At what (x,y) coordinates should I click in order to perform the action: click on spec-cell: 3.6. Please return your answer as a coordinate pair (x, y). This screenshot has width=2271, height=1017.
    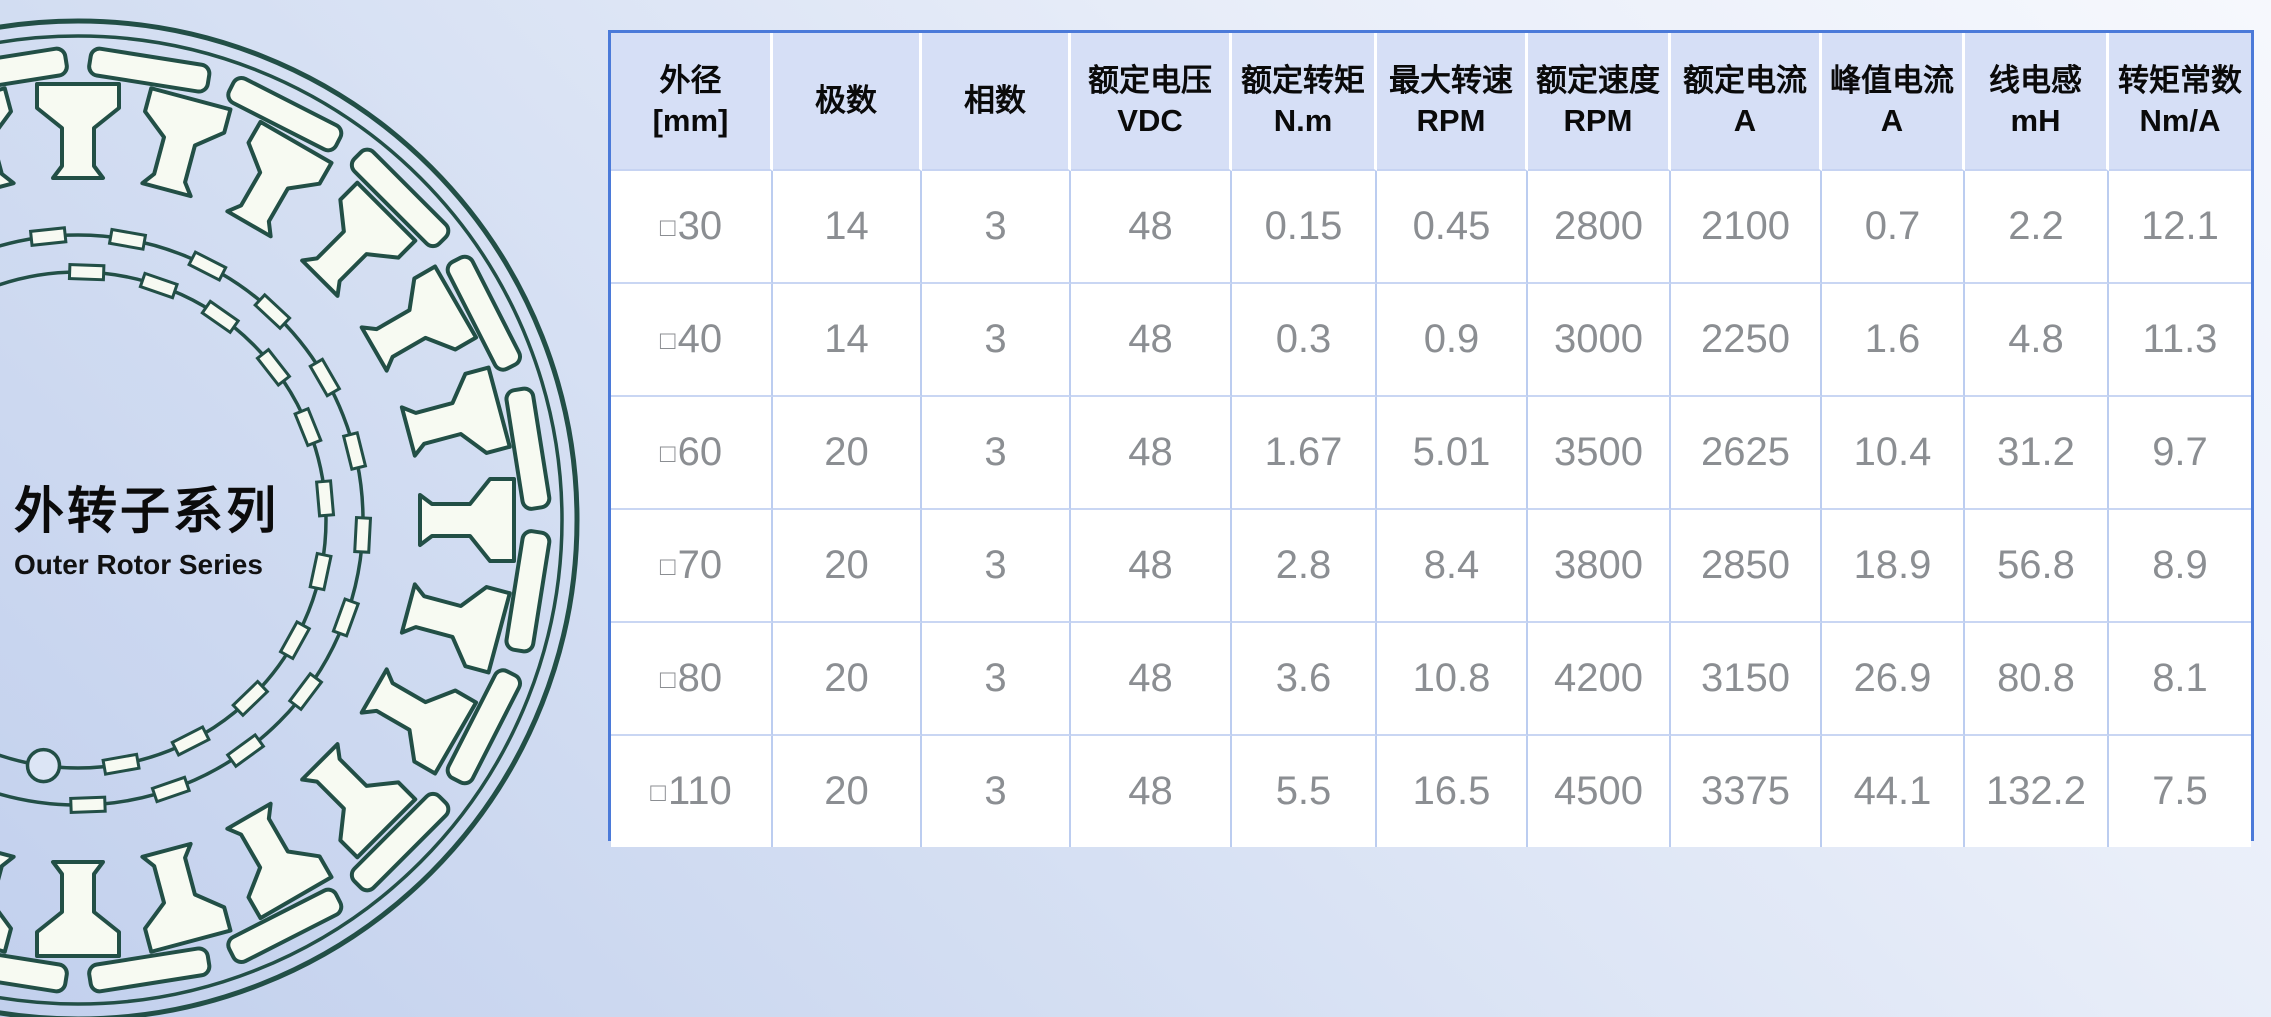
    Looking at the image, I should click on (1304, 679).